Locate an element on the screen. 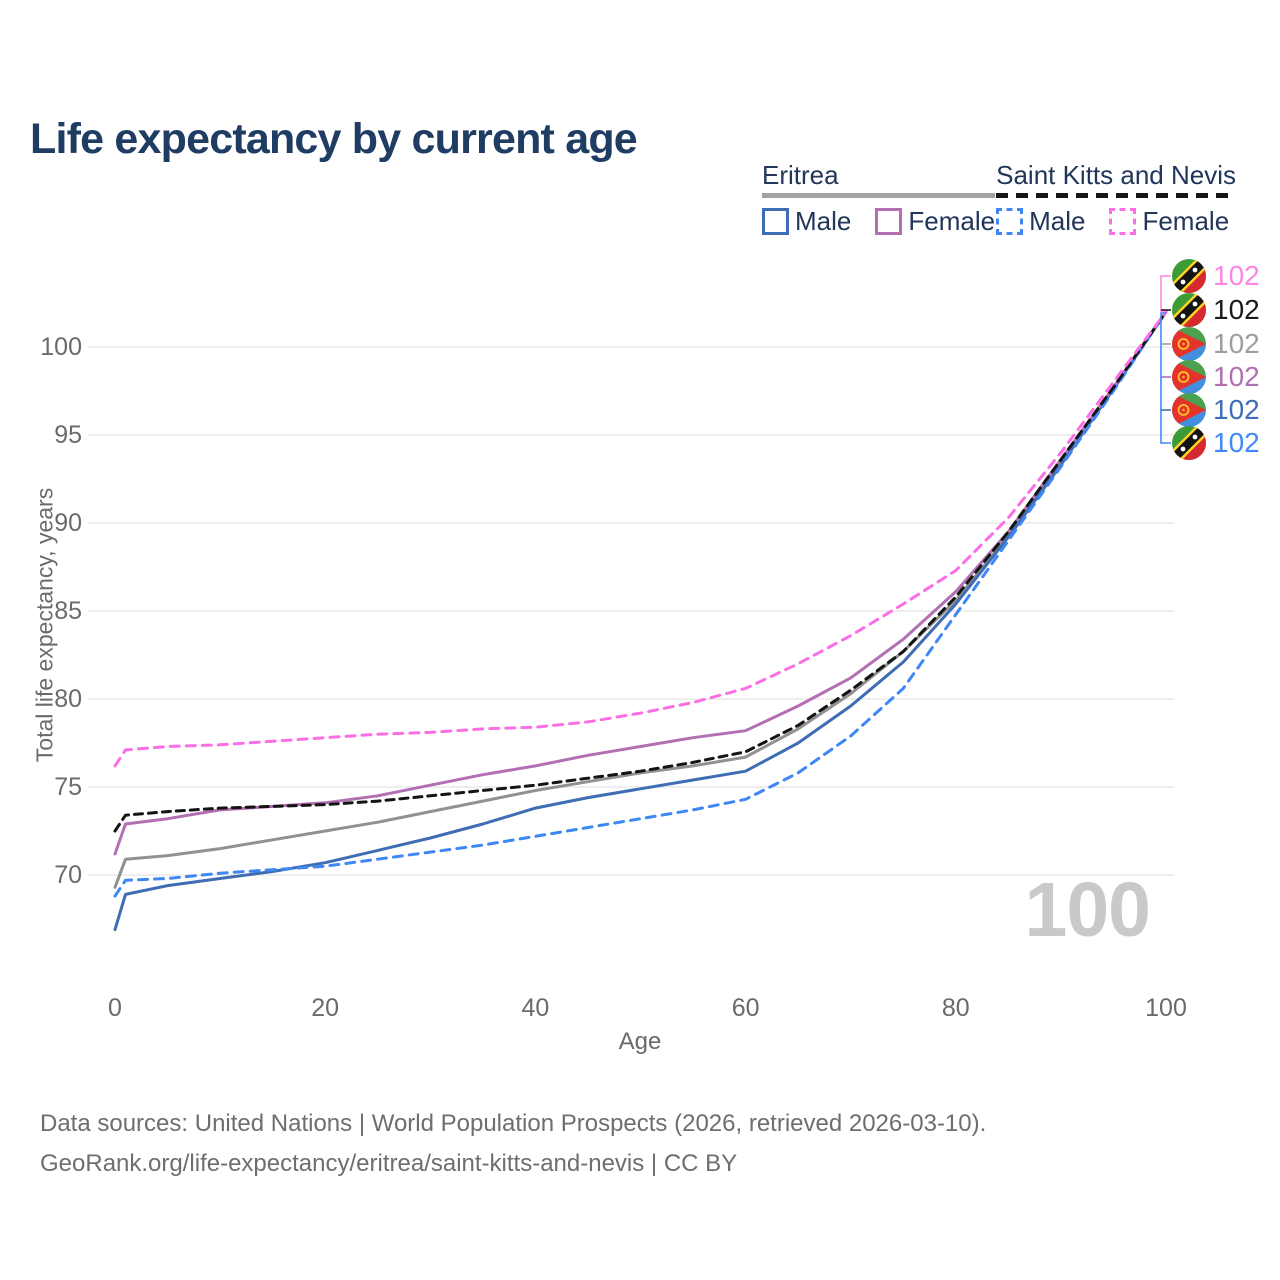 This screenshot has width=1280, height=1280. end-label-eritrea-2: 102 is located at coordinates (1216, 344).